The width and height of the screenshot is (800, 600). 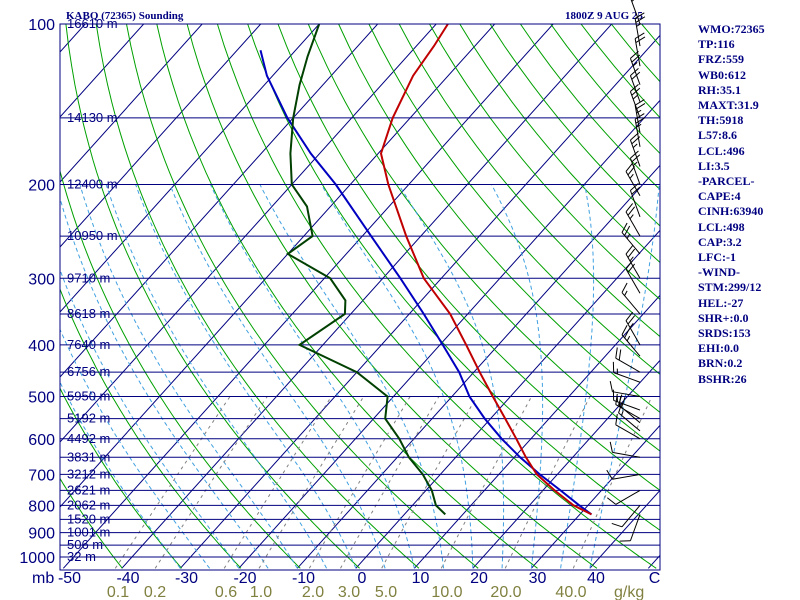 What do you see at coordinates (88, 456) in the screenshot?
I see `height-label: 3831 m` at bounding box center [88, 456].